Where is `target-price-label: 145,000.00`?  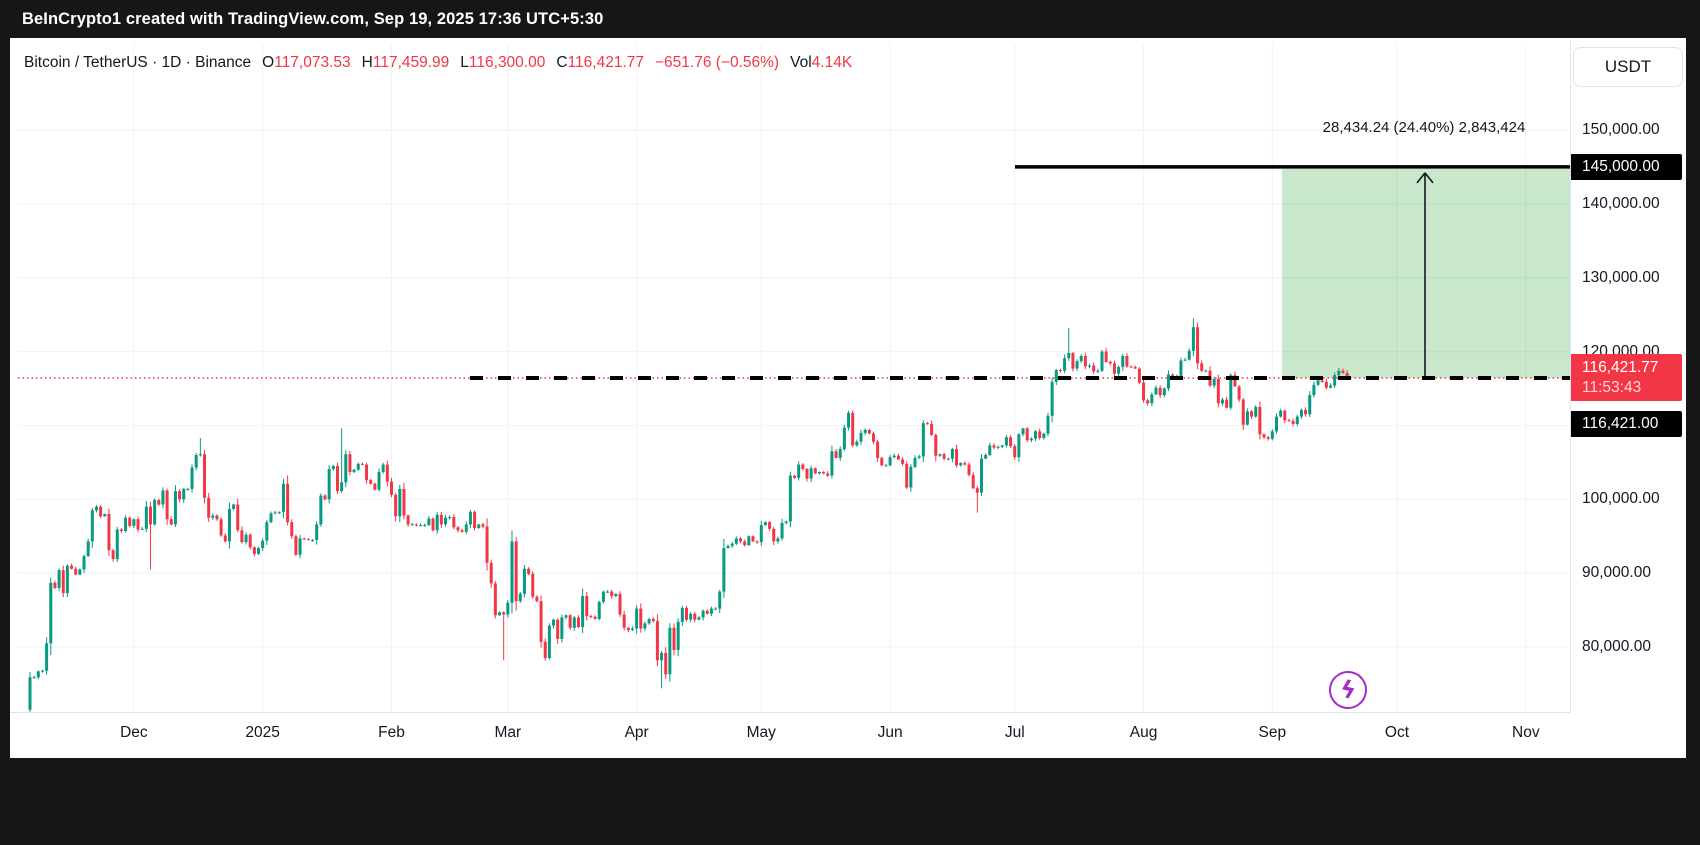
target-price-label: 145,000.00 is located at coordinates (1626, 166).